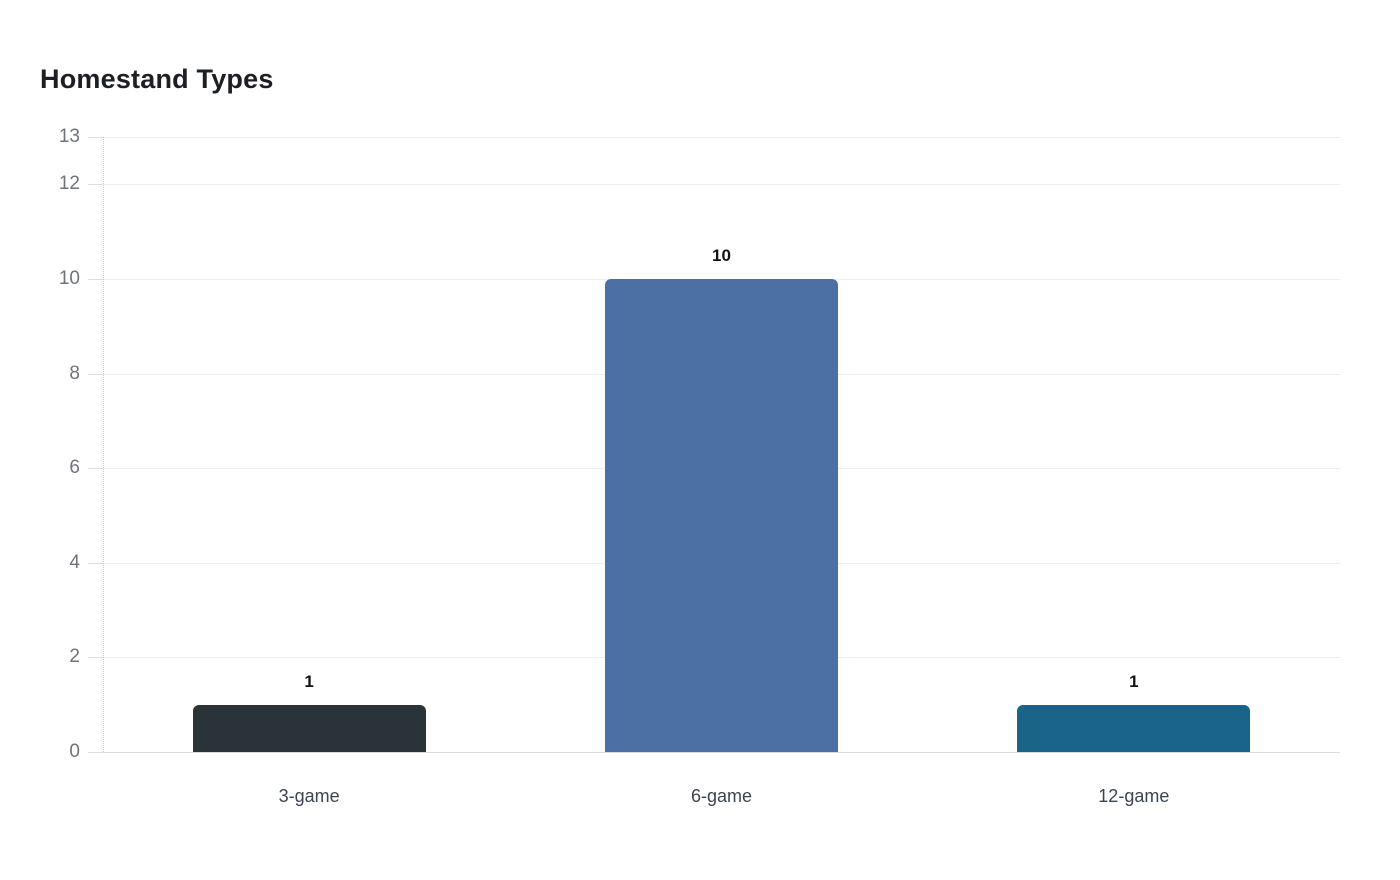  Describe the element at coordinates (74, 657) in the screenshot. I see `y-tick-label-2: 2` at that location.